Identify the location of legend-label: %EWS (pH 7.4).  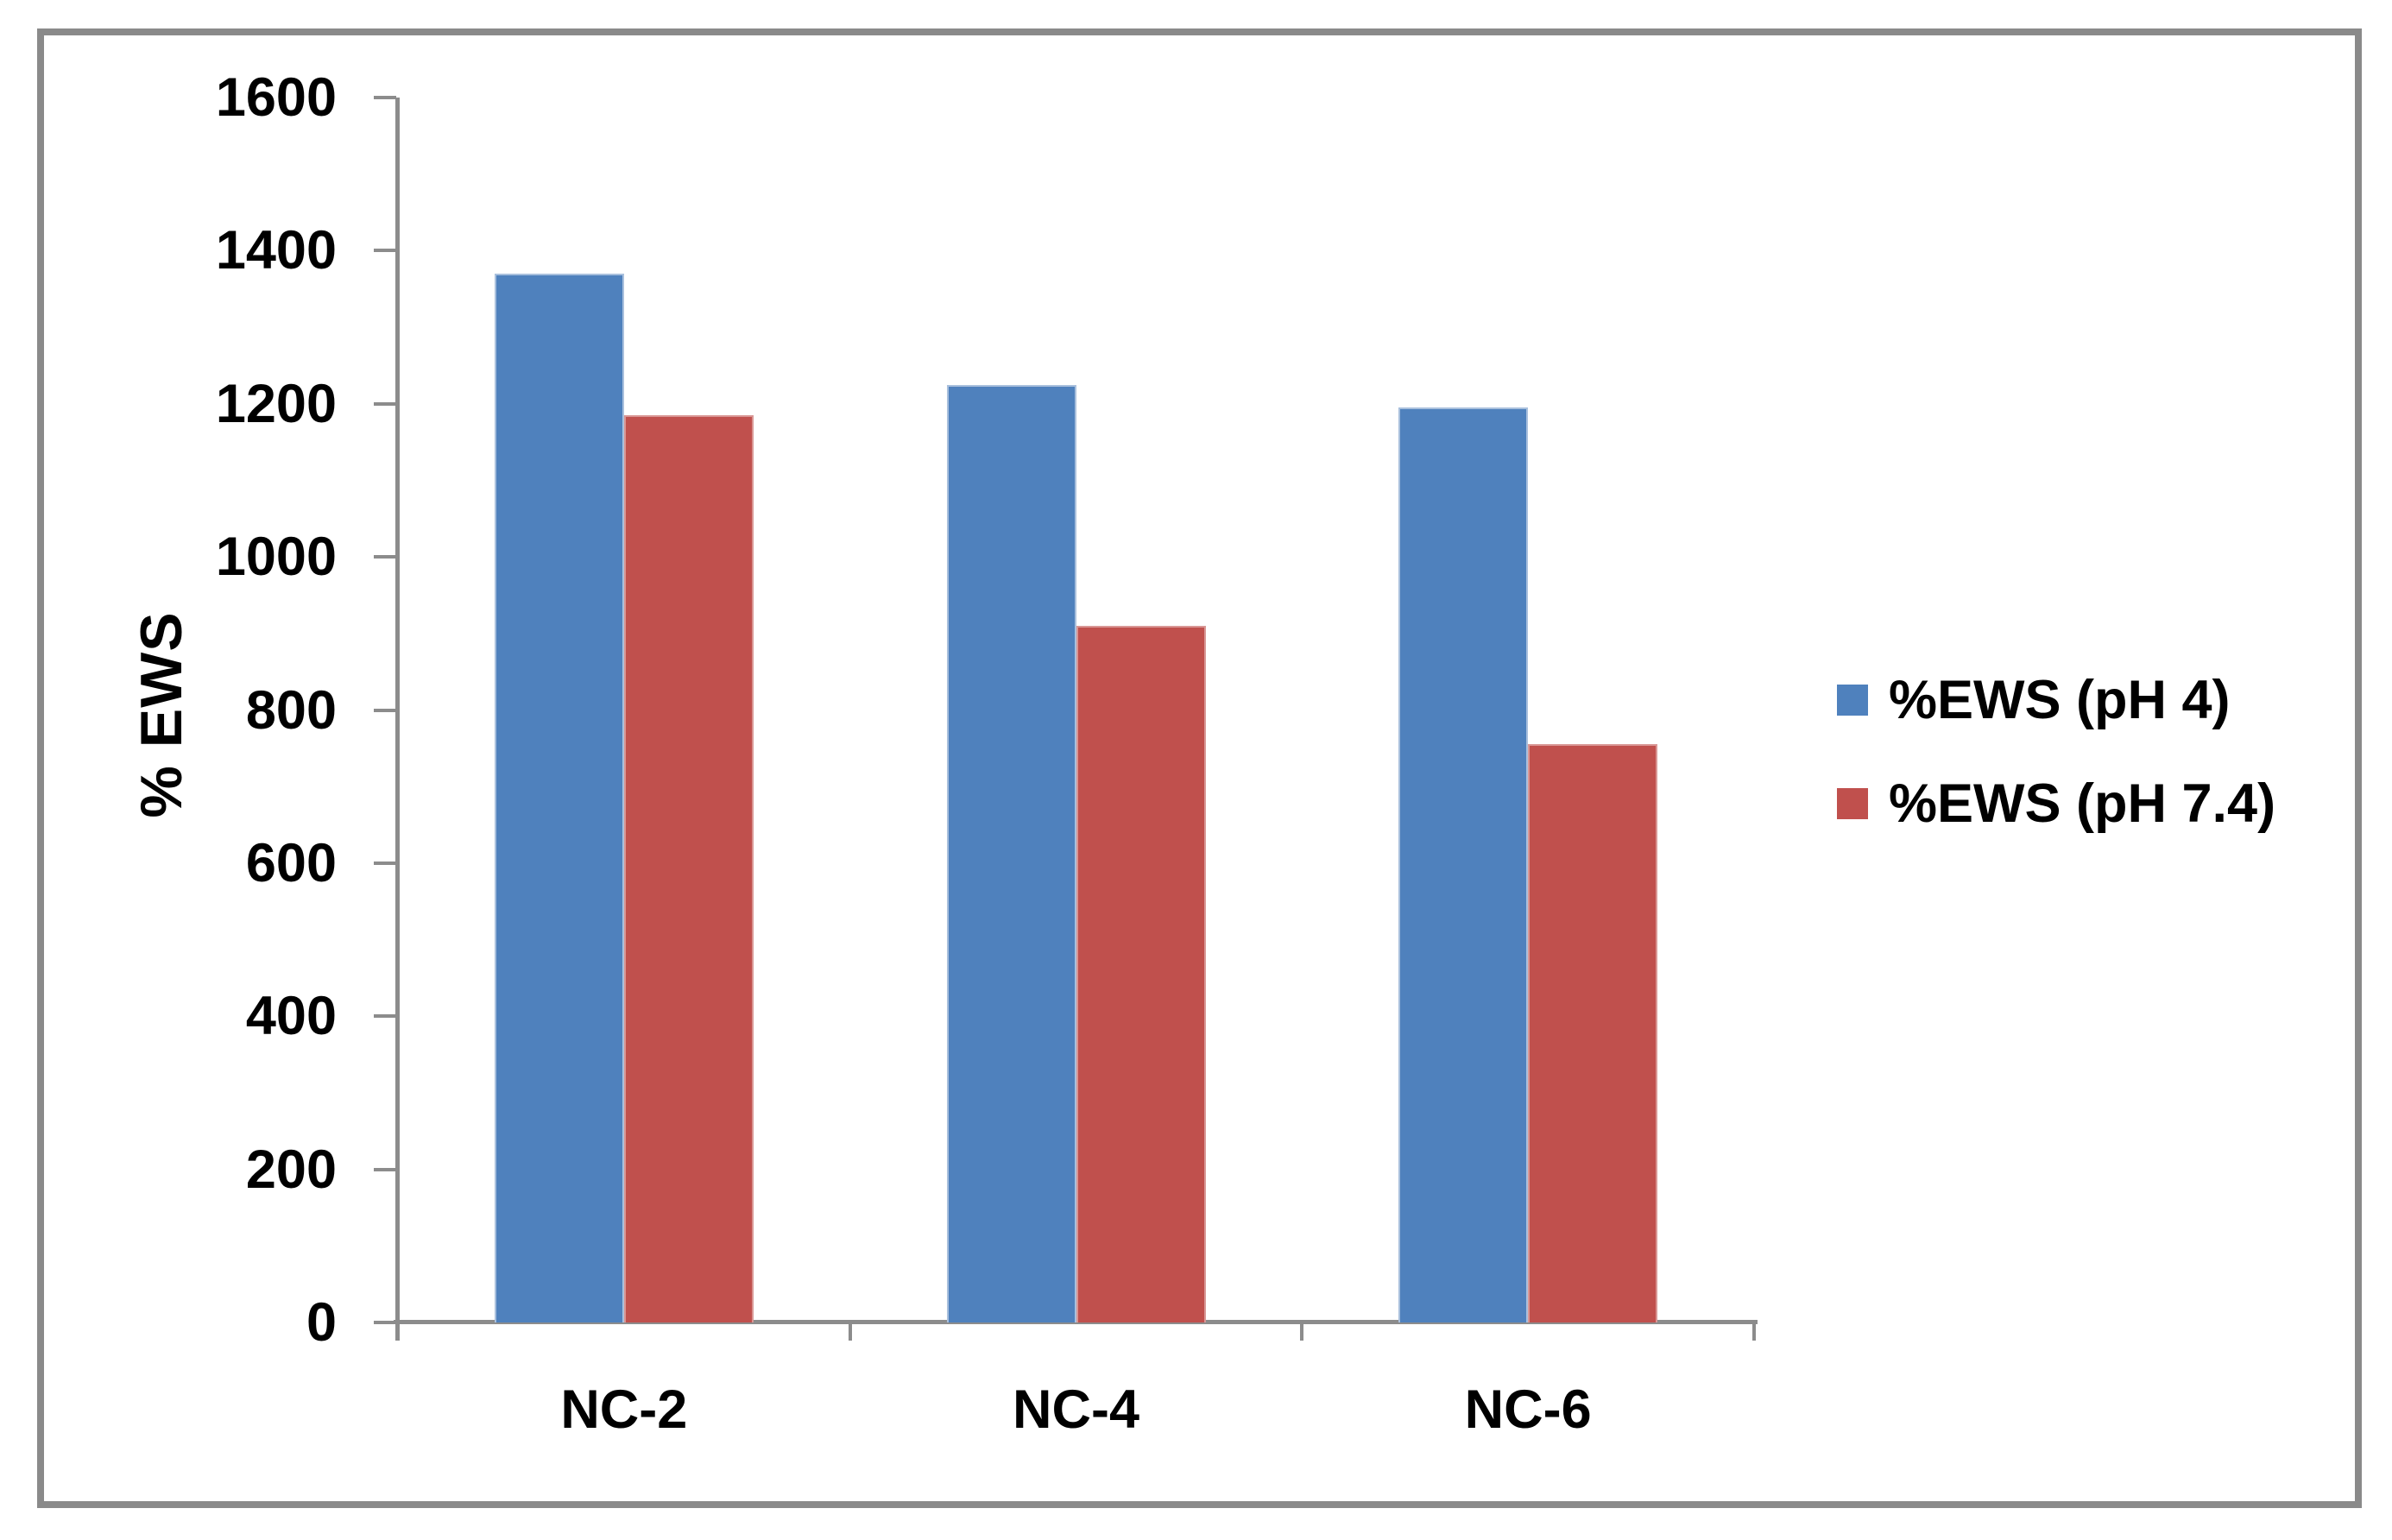
(2082, 803).